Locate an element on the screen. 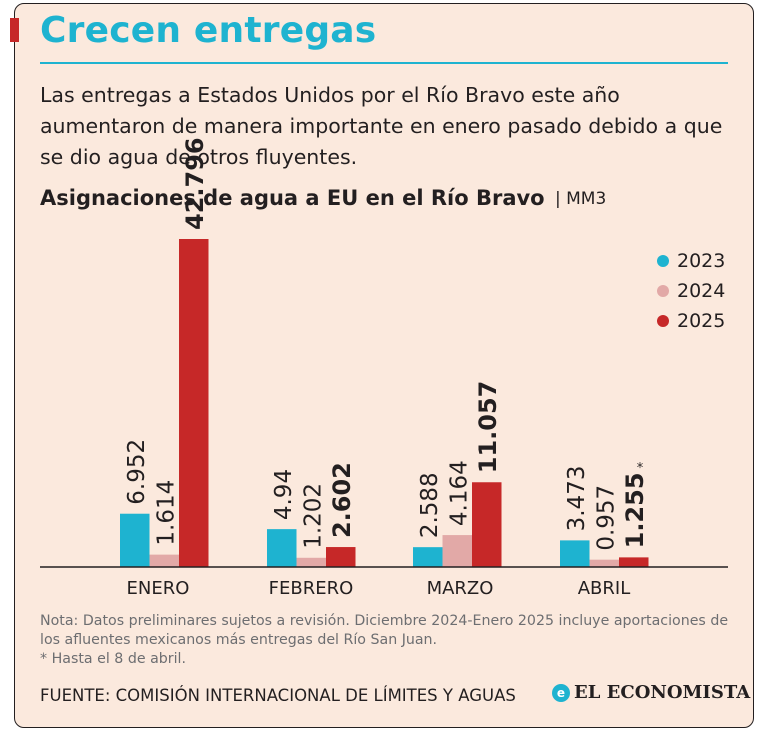  data-label-abril-2025: 1.255 is located at coordinates (635, 510).